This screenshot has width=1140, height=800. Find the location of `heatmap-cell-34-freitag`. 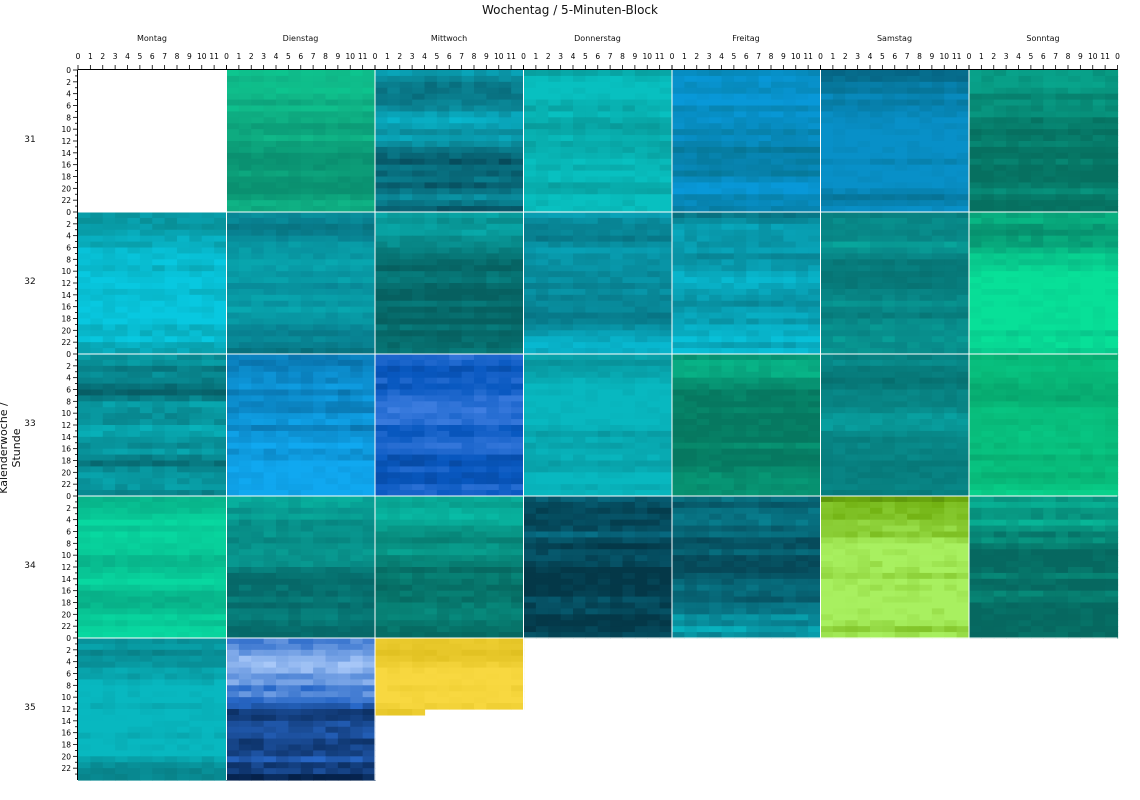

heatmap-cell-34-freitag is located at coordinates (747, 567).